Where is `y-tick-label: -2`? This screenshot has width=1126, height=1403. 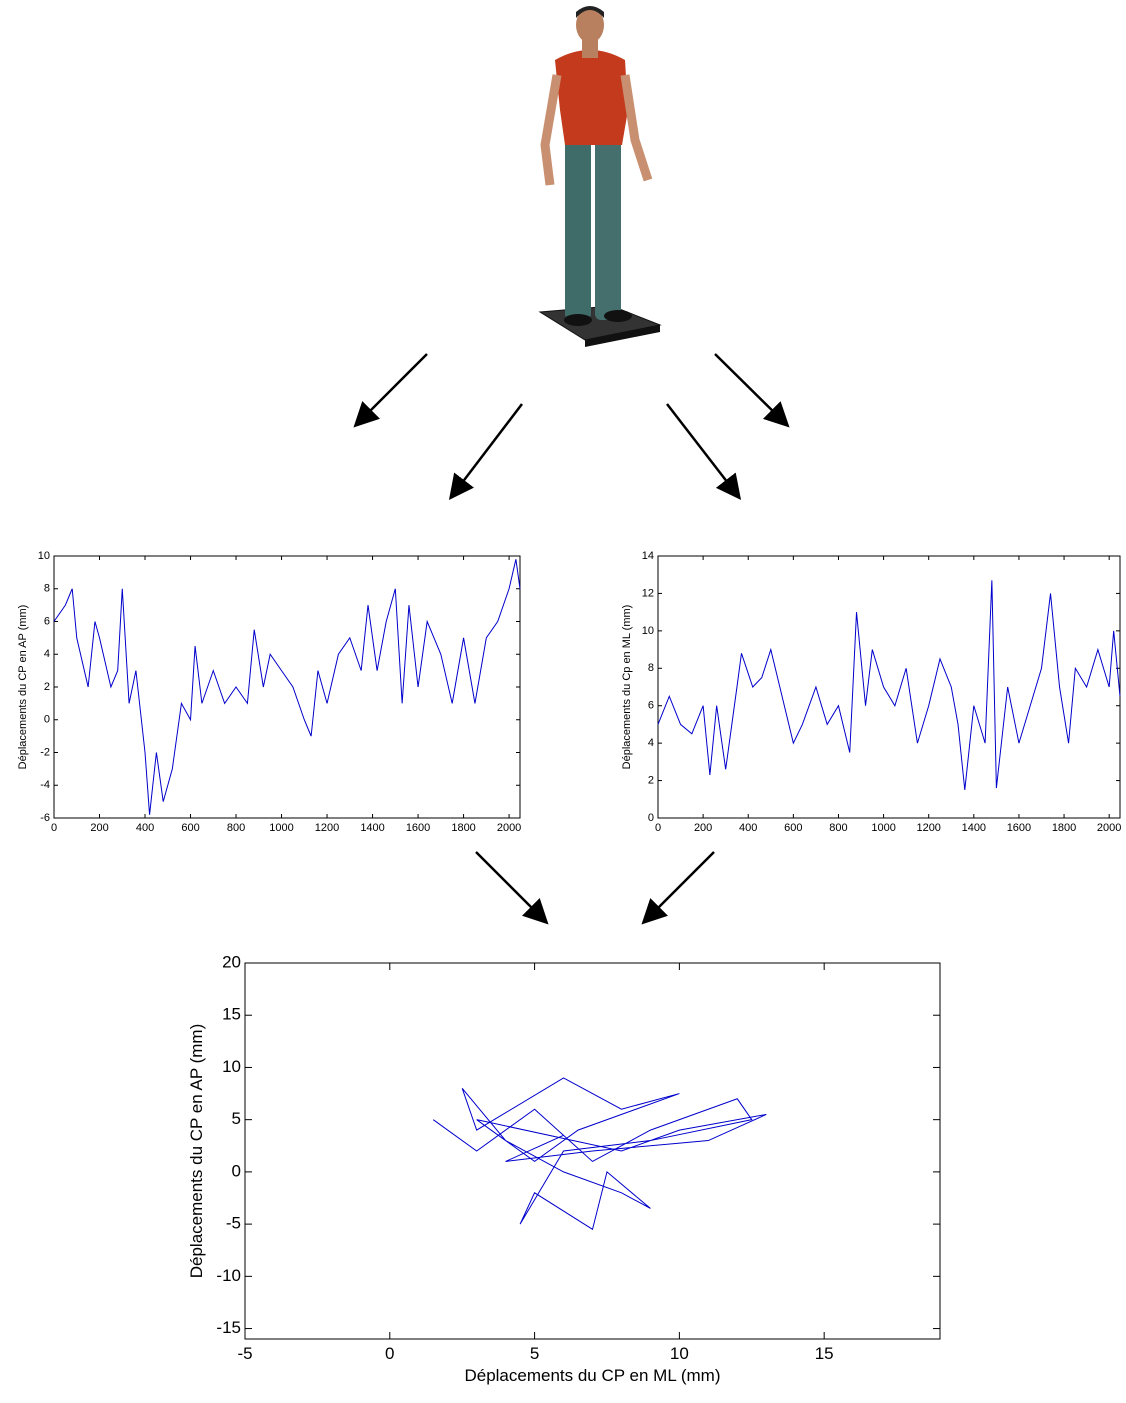 y-tick-label: -2 is located at coordinates (45, 752).